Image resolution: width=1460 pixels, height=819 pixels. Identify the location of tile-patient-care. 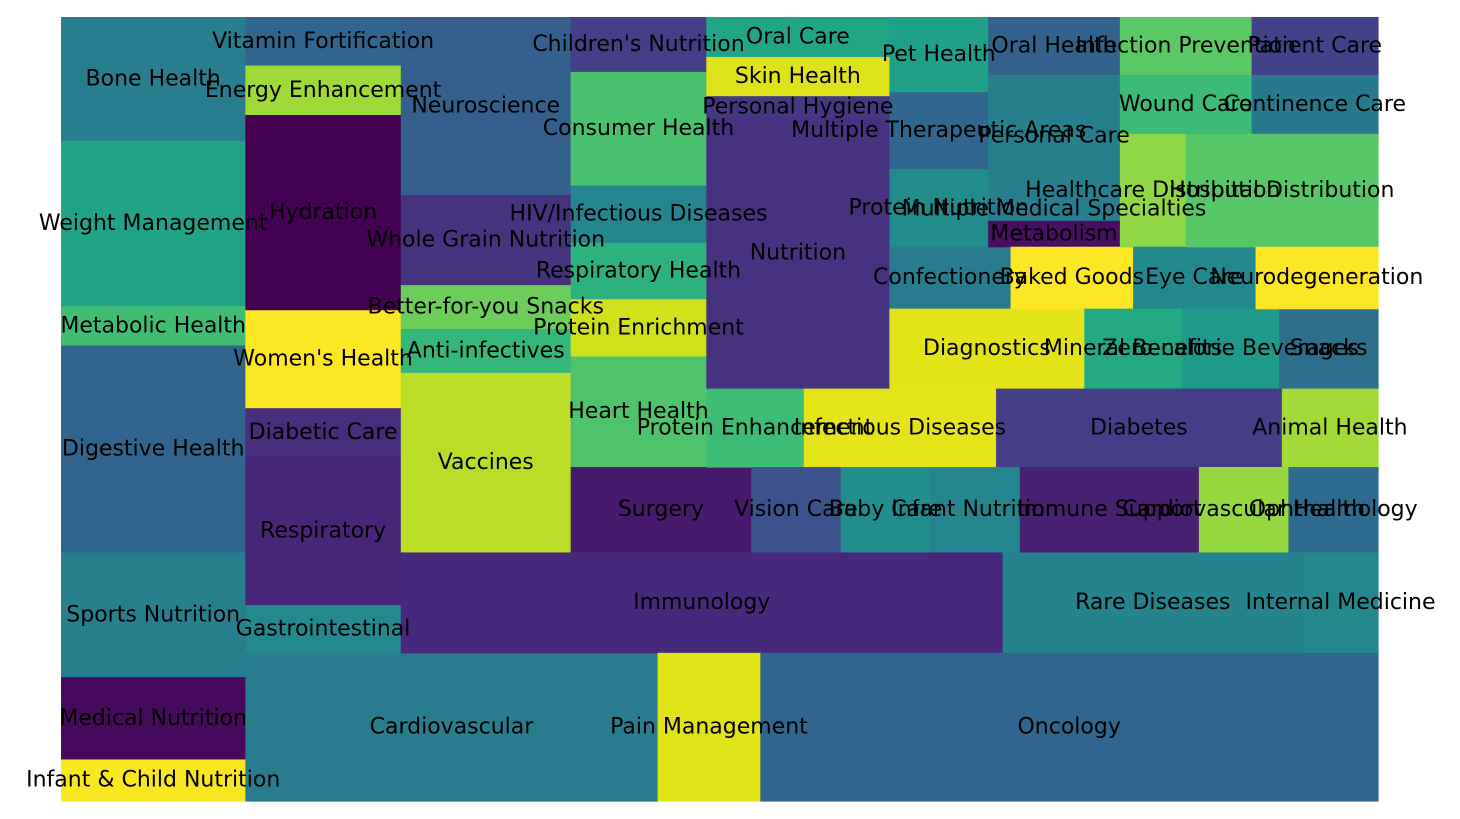
(1315, 46).